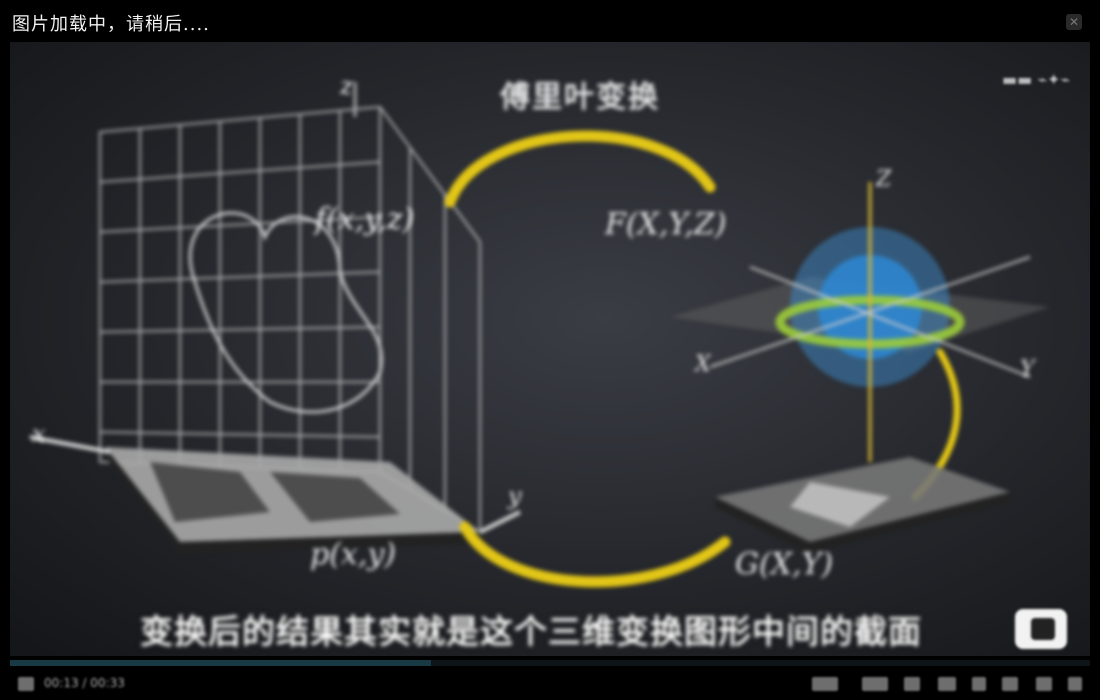  Describe the element at coordinates (550, 663) in the screenshot. I see `progress-bar` at that location.